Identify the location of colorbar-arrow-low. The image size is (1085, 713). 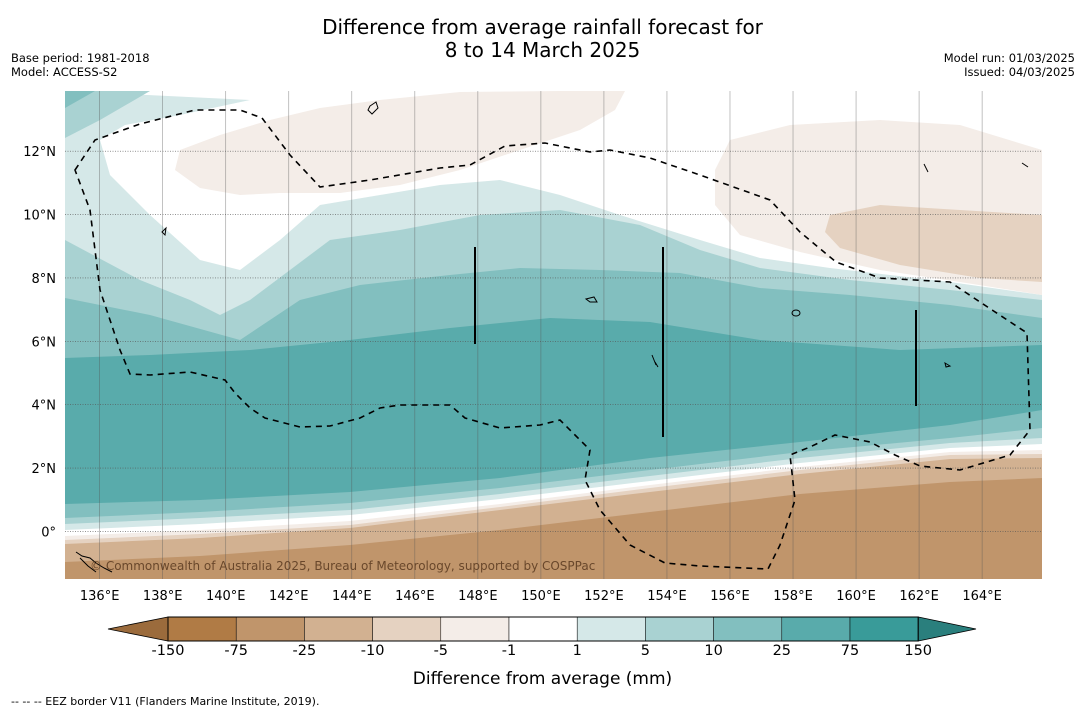
(138, 629).